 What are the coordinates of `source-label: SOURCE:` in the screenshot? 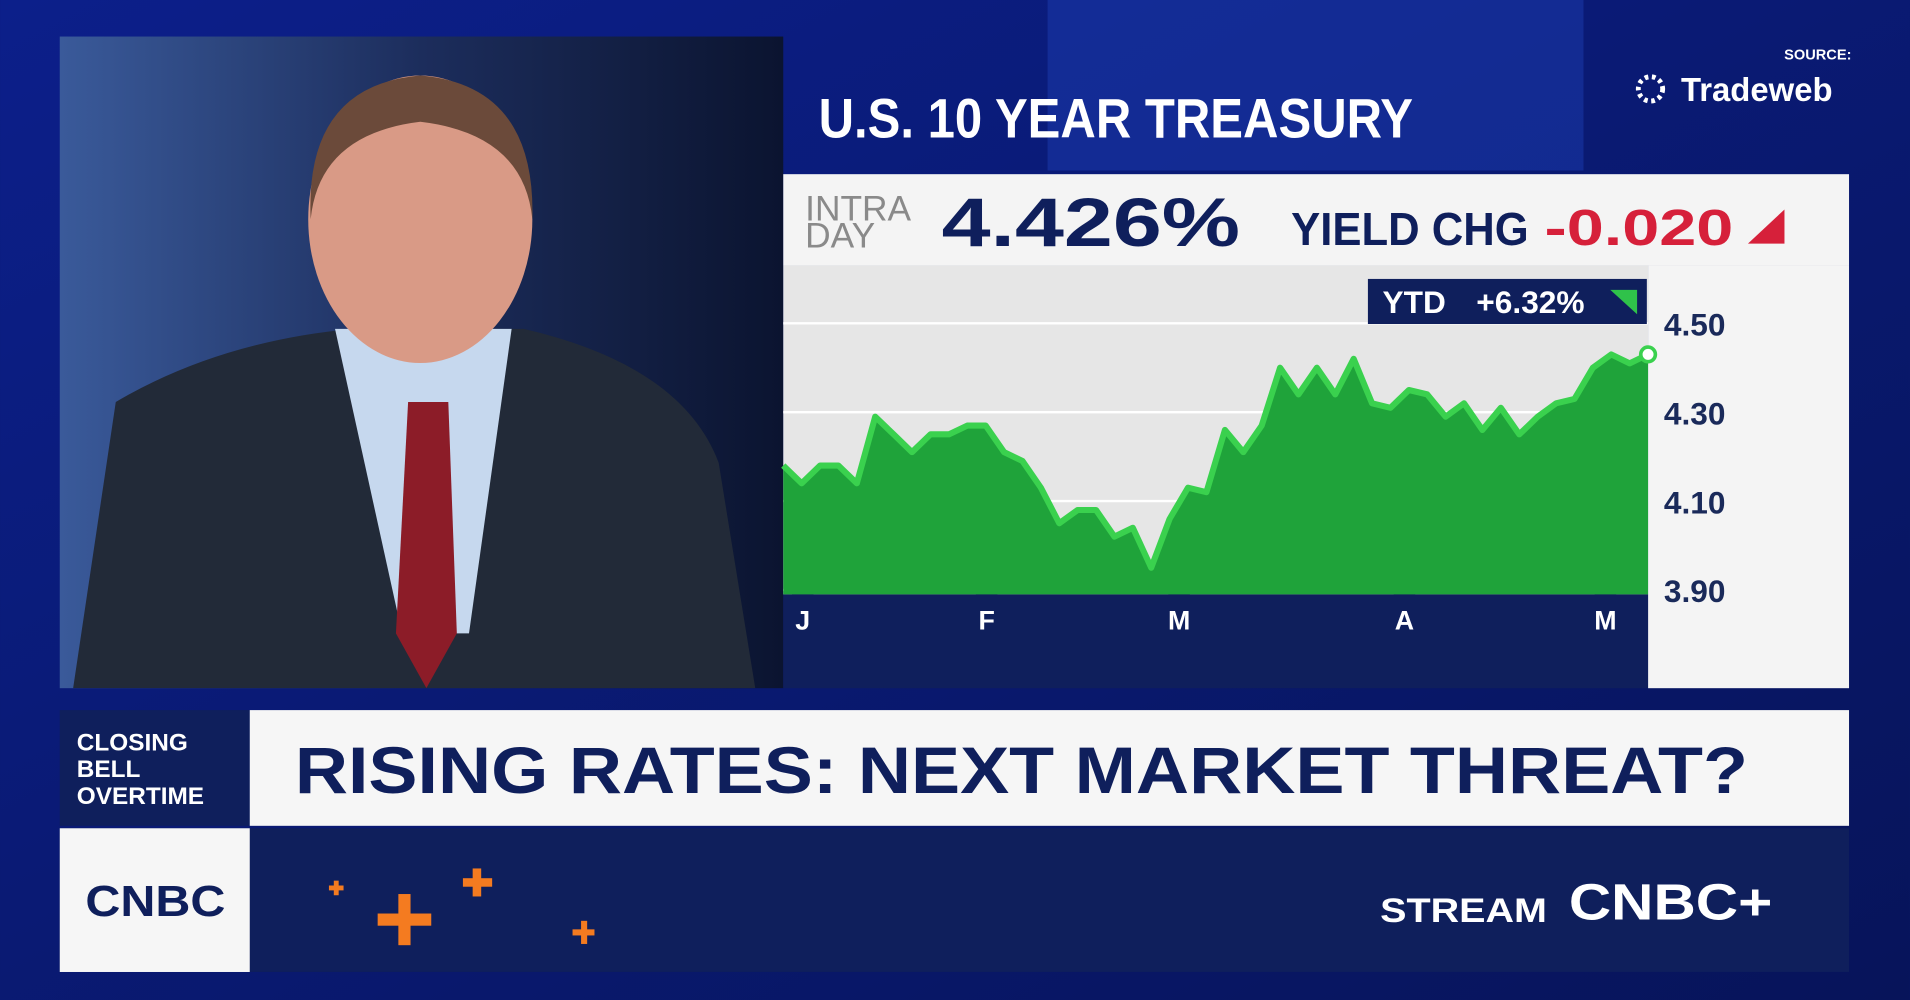 It's located at (1817, 56).